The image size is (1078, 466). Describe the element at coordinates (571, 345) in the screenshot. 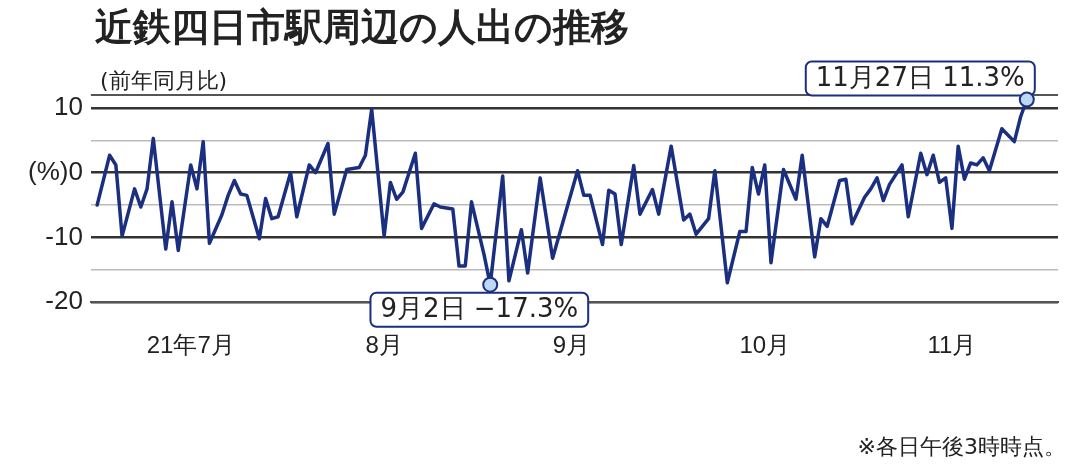

I see `x-tick-label: 9月` at that location.